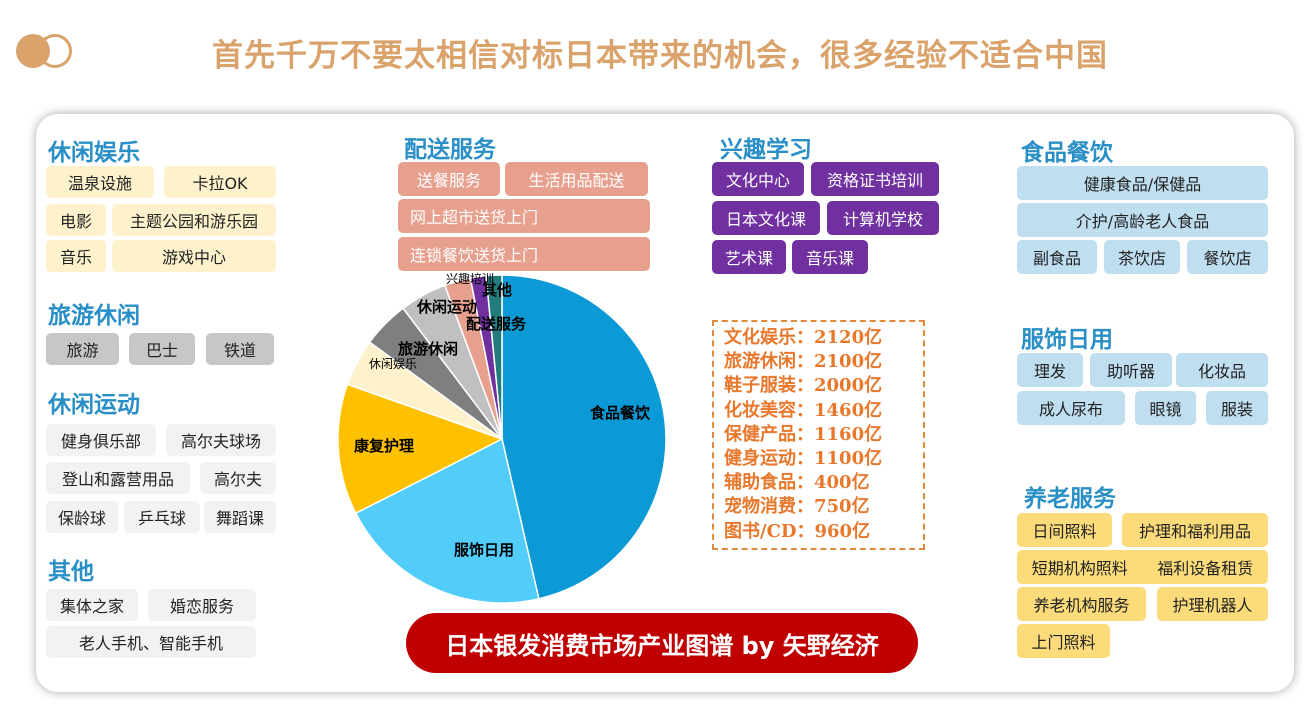 This screenshot has width=1316, height=705. Describe the element at coordinates (1222, 370) in the screenshot. I see `tag-cosmetics: 化妆品` at that location.